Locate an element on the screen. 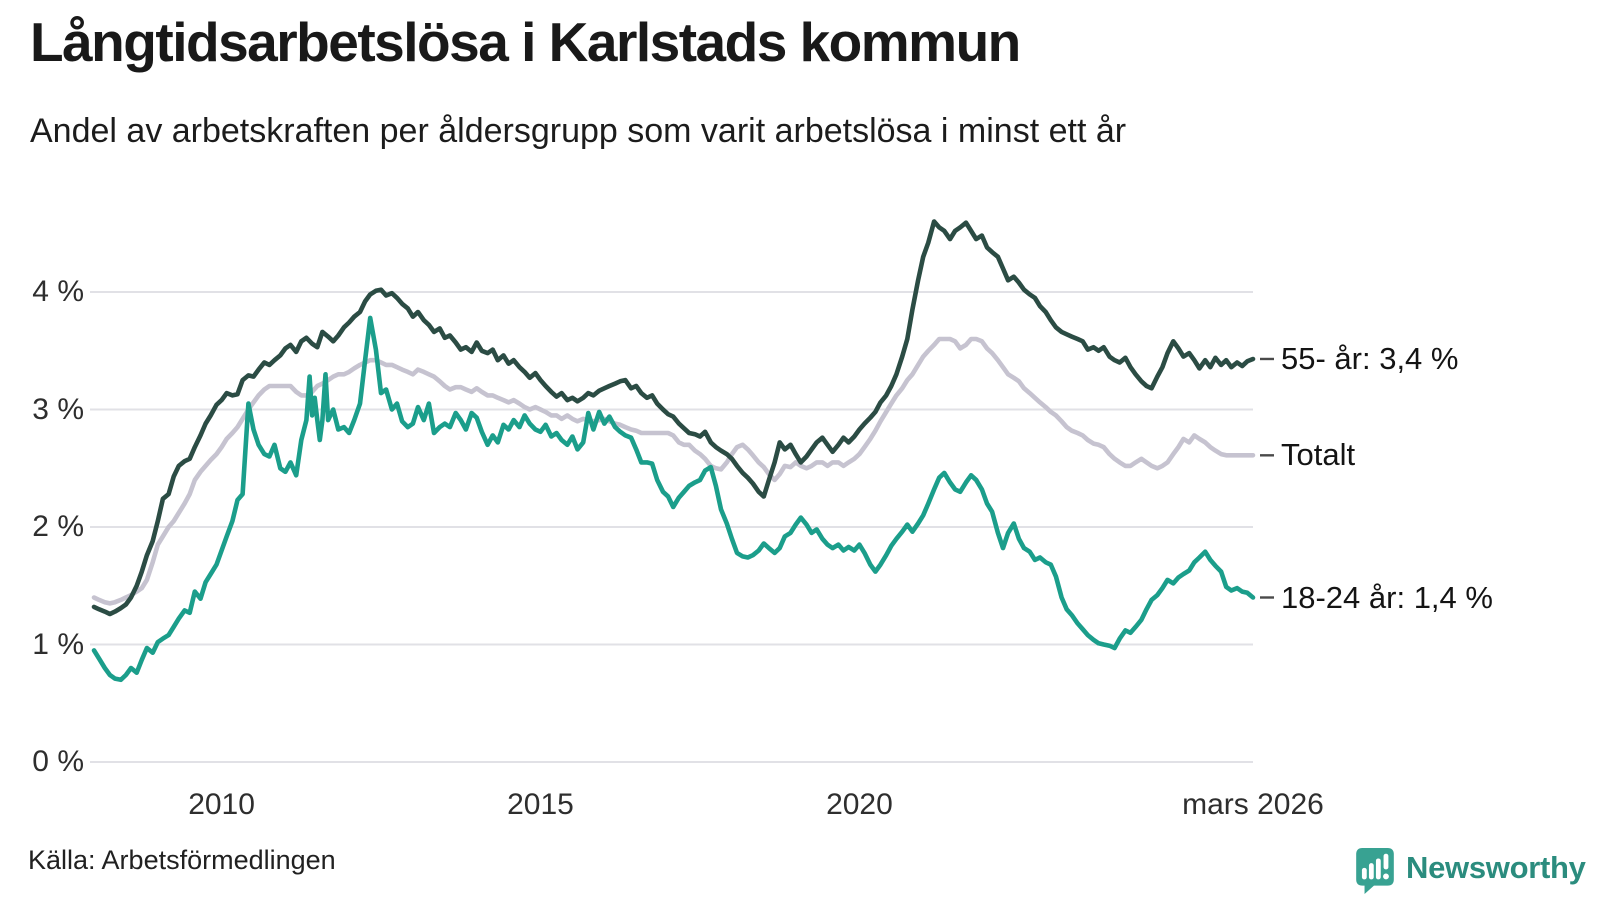 Image resolution: width=1600 pixels, height=900 pixels. newsworthy-bubble-chart-icon is located at coordinates (1375, 871).